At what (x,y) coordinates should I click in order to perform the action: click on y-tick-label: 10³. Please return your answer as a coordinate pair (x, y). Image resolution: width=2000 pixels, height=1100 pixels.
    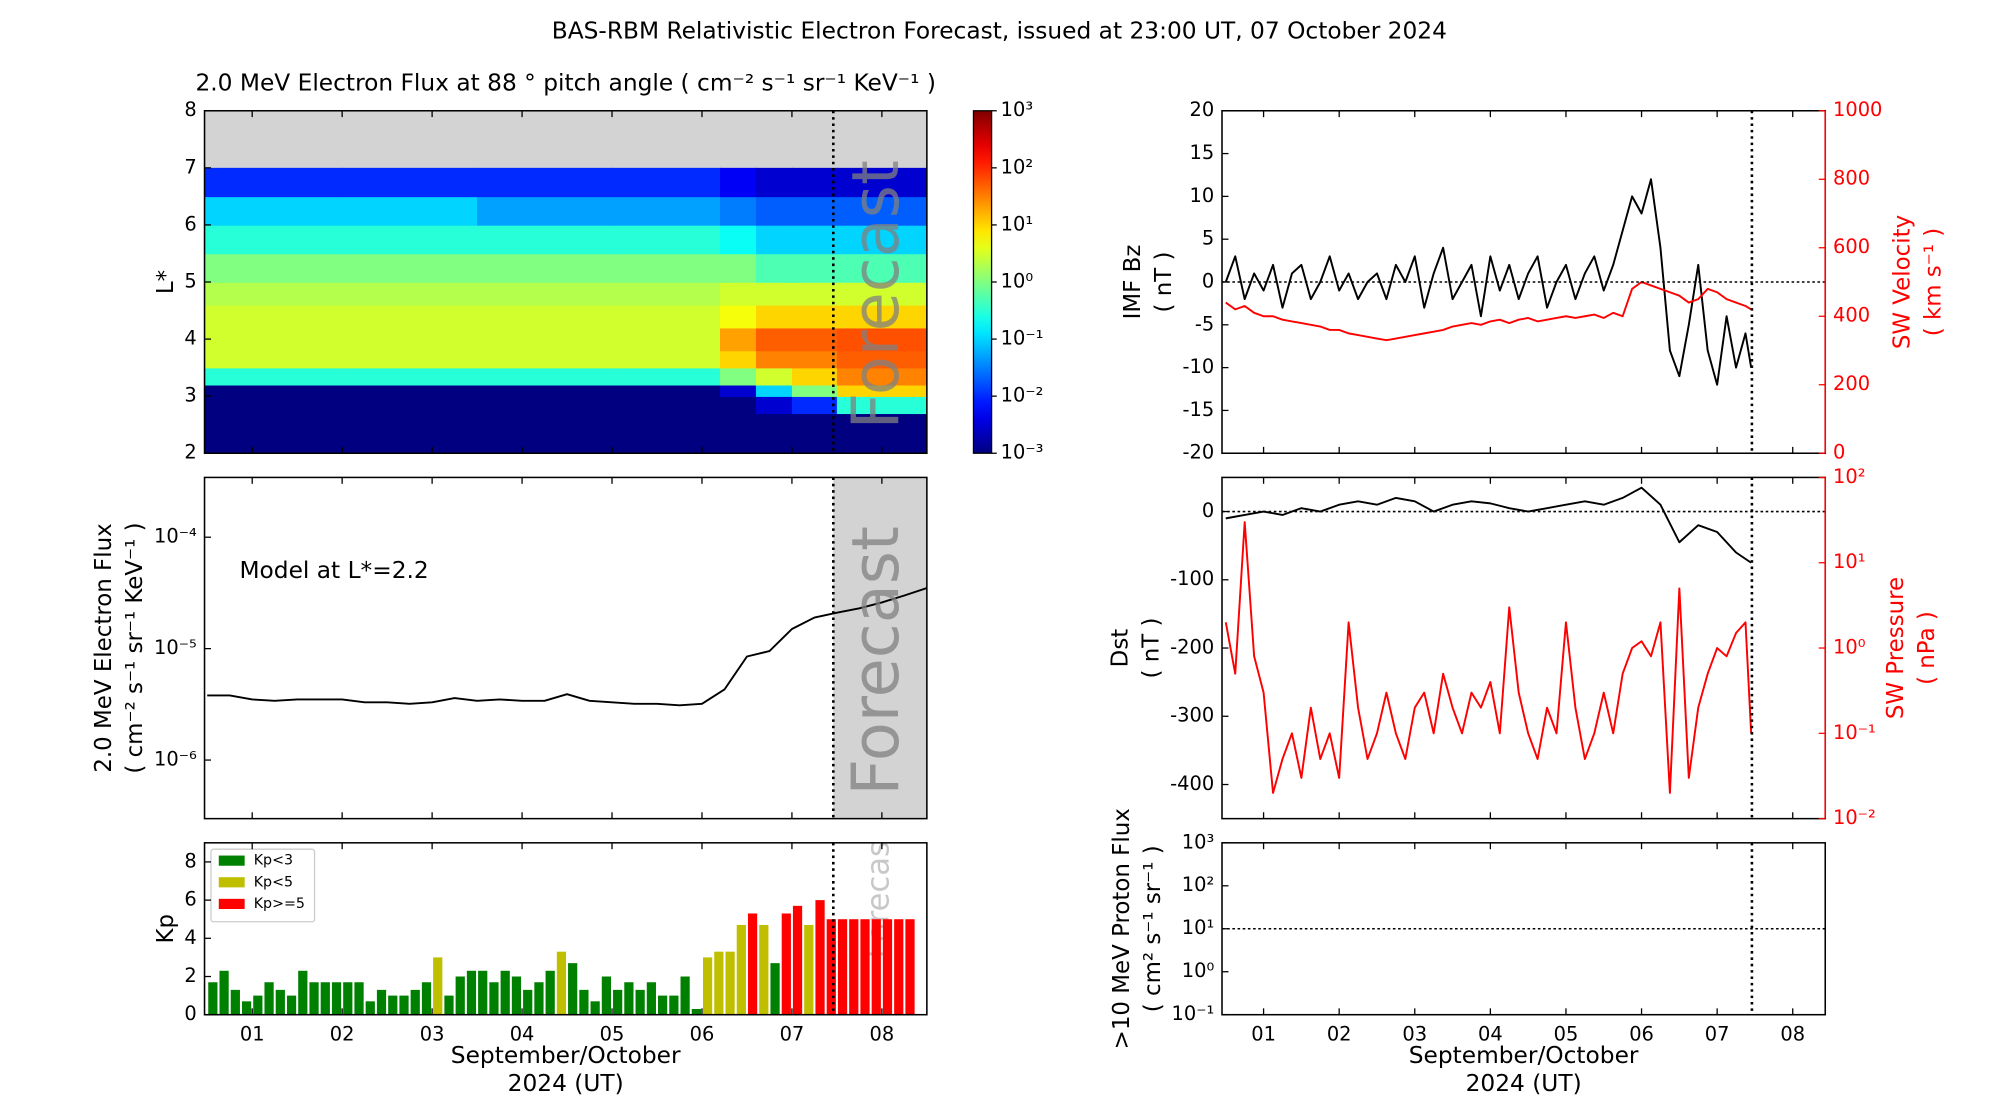
    Looking at the image, I should click on (1198, 841).